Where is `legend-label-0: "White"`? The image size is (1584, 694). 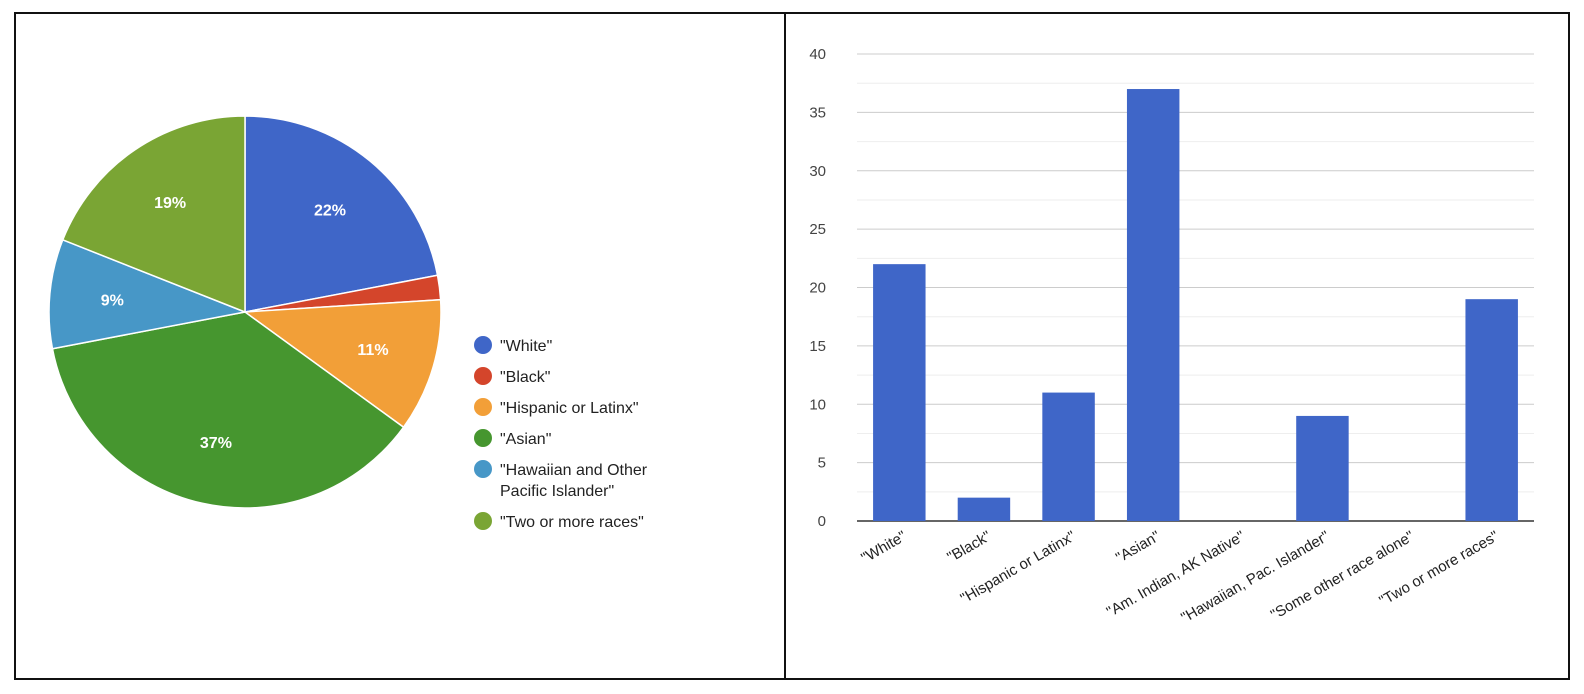
legend-label-0: "White" is located at coordinates (526, 346).